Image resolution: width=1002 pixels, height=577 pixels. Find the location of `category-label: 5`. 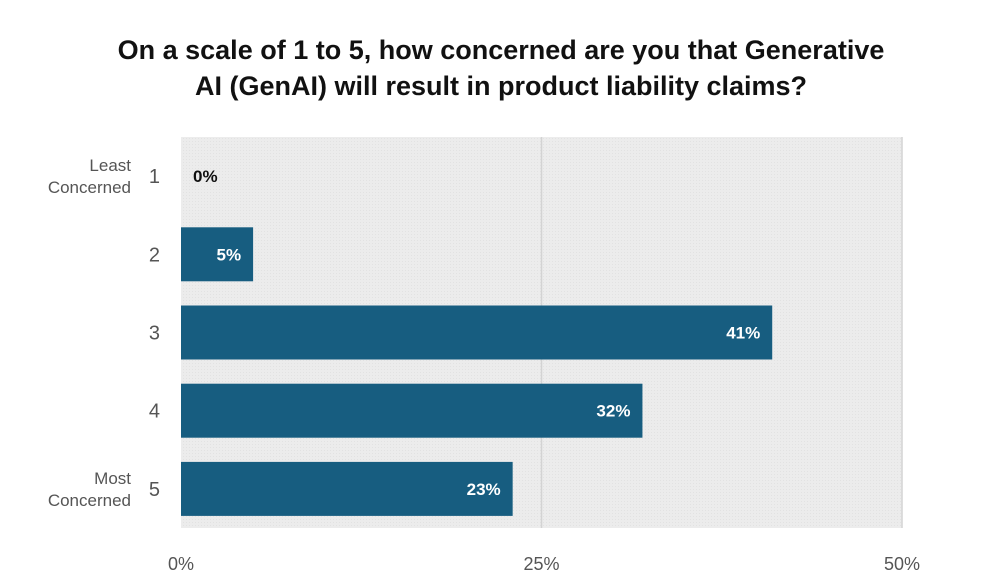

category-label: 5 is located at coordinates (154, 490).